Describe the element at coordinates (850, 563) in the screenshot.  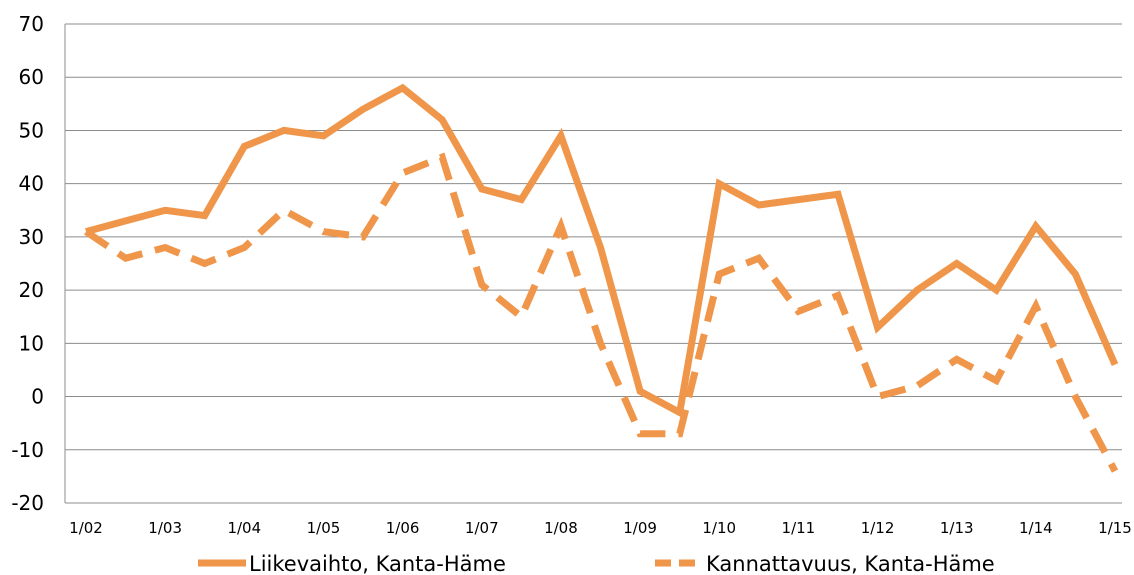
I see `legend-label-kannattavuus: Kannattavuus, Kanta-Häme` at that location.